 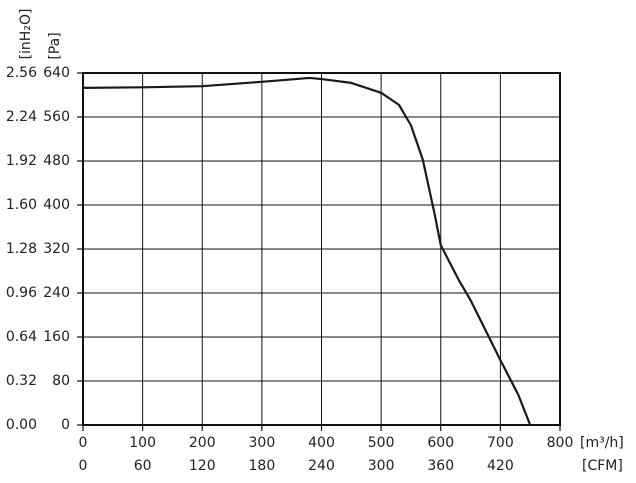 What do you see at coordinates (321, 466) in the screenshot?
I see `x2-tick-label: 240` at bounding box center [321, 466].